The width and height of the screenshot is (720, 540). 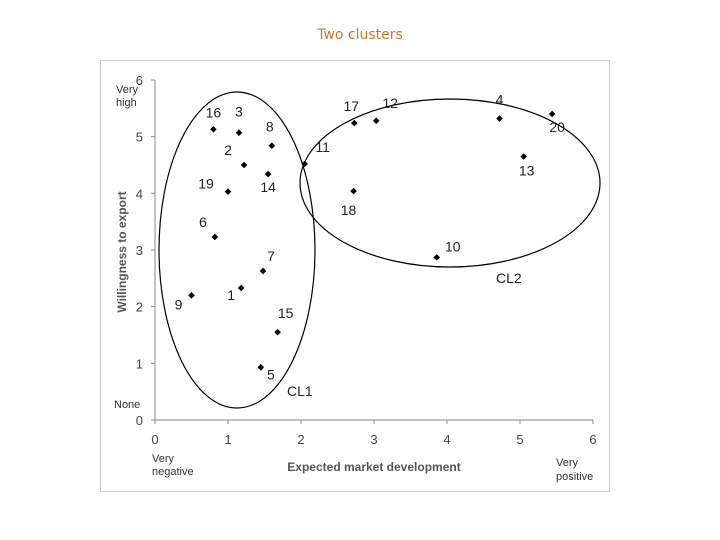 What do you see at coordinates (145, 250) in the screenshot?
I see `y-ticks: 0 1 2 3 4 5 6` at bounding box center [145, 250].